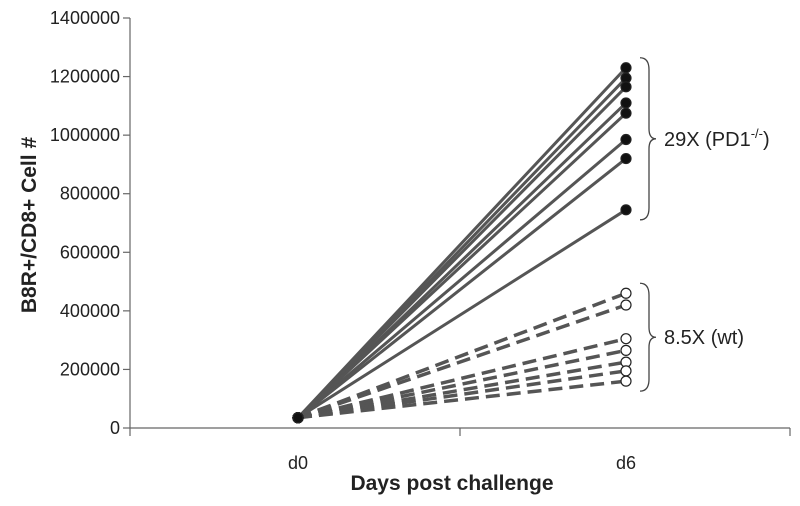 The image size is (800, 506). I want to click on annotation-pd1: 29X (PD1-/-), so click(717, 138).